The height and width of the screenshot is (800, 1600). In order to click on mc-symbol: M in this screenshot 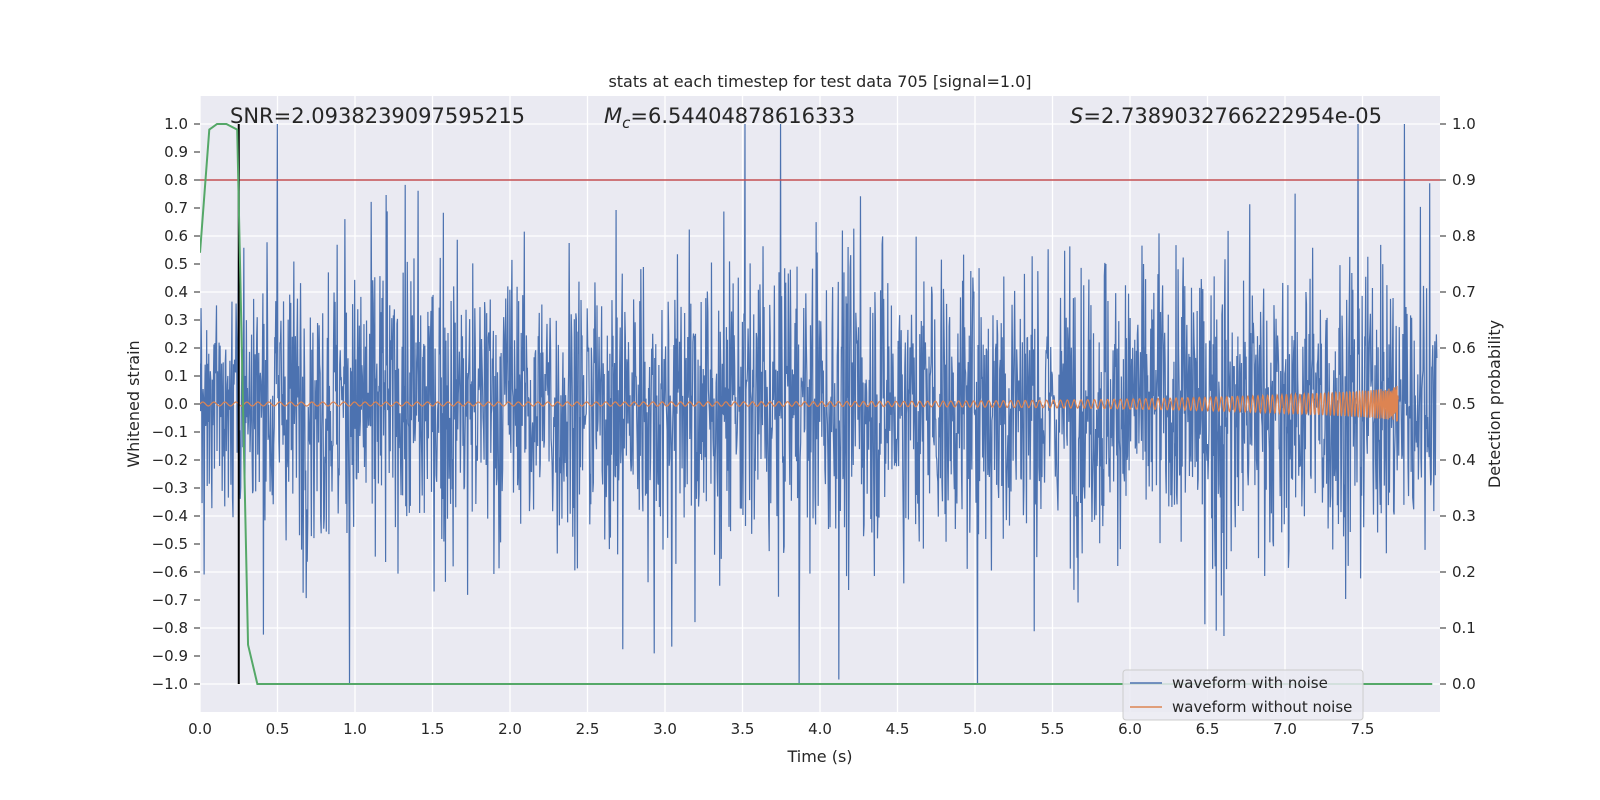, I will do `click(613, 116)`.